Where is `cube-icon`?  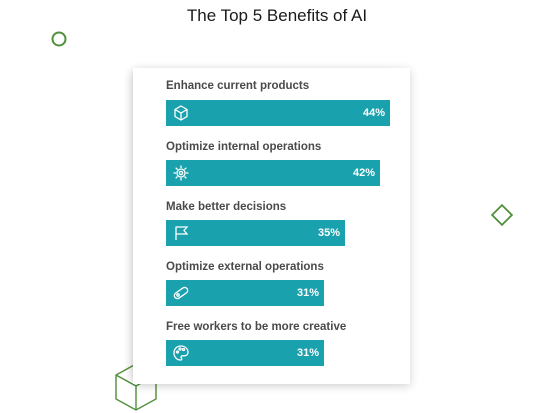
cube-icon is located at coordinates (181, 113).